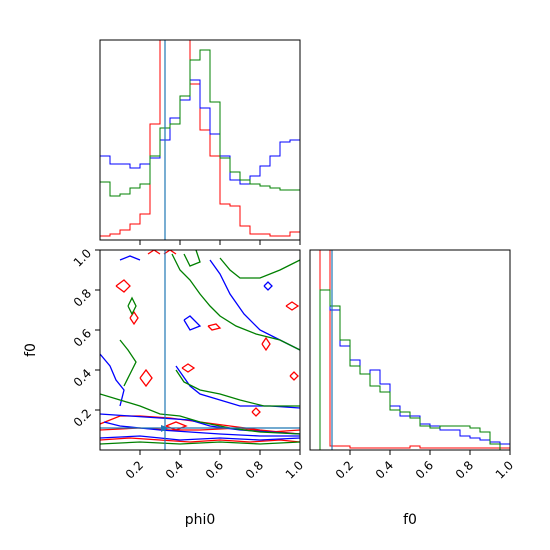 The height and width of the screenshot is (550, 550). Describe the element at coordinates (344, 469) in the screenshot. I see `f0-x-tick-label: 0.2` at that location.